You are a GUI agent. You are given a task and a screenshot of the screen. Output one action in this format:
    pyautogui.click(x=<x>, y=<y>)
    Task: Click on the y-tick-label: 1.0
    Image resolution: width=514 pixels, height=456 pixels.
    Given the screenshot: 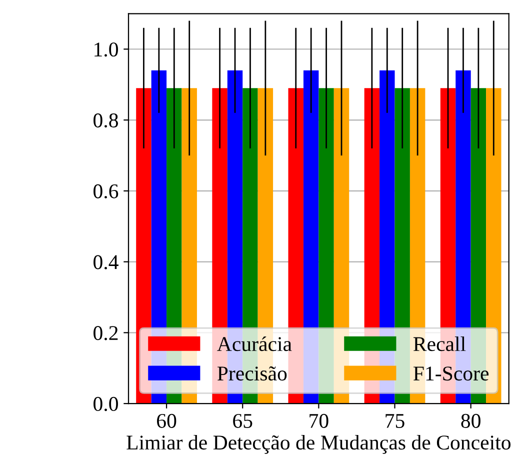 What is the action you would take?
    pyautogui.click(x=106, y=49)
    